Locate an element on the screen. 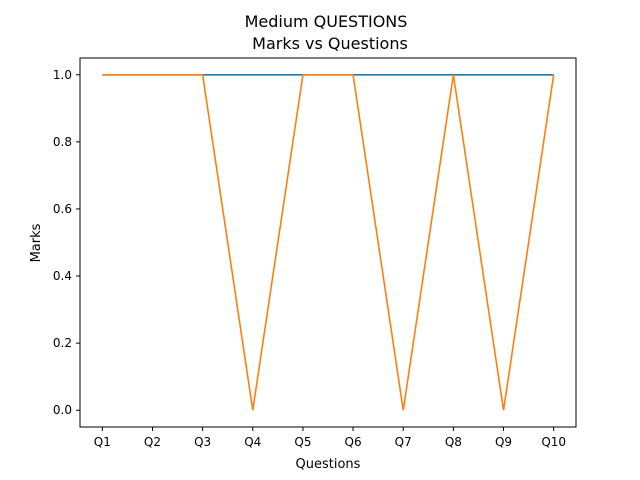 The height and width of the screenshot is (480, 640). y-tick-label: 0.4 is located at coordinates (62, 276).